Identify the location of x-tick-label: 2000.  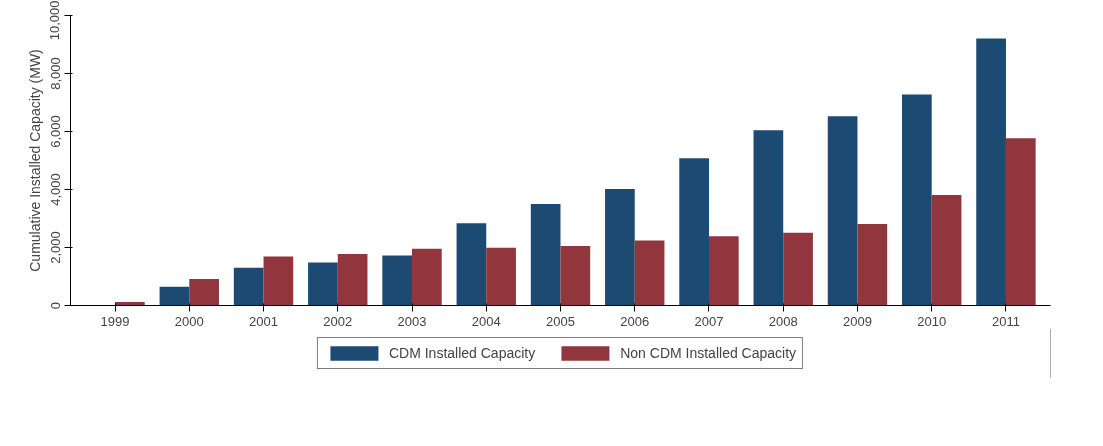
(189, 321).